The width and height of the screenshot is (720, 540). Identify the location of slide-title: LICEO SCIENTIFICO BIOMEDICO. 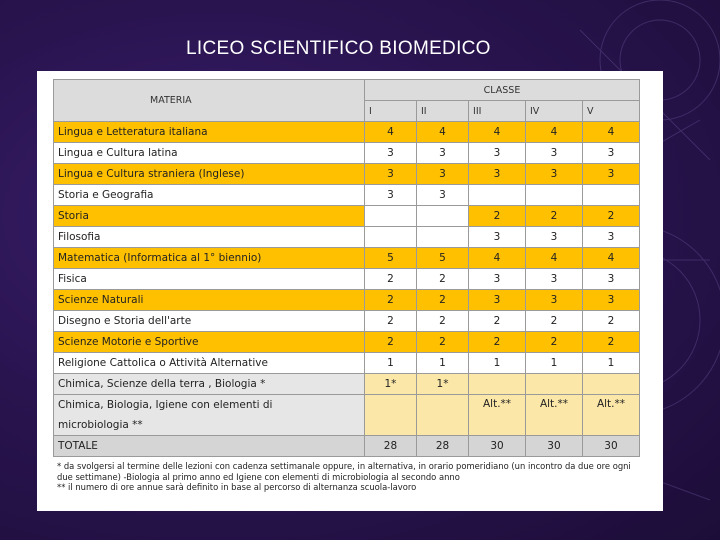
(338, 48).